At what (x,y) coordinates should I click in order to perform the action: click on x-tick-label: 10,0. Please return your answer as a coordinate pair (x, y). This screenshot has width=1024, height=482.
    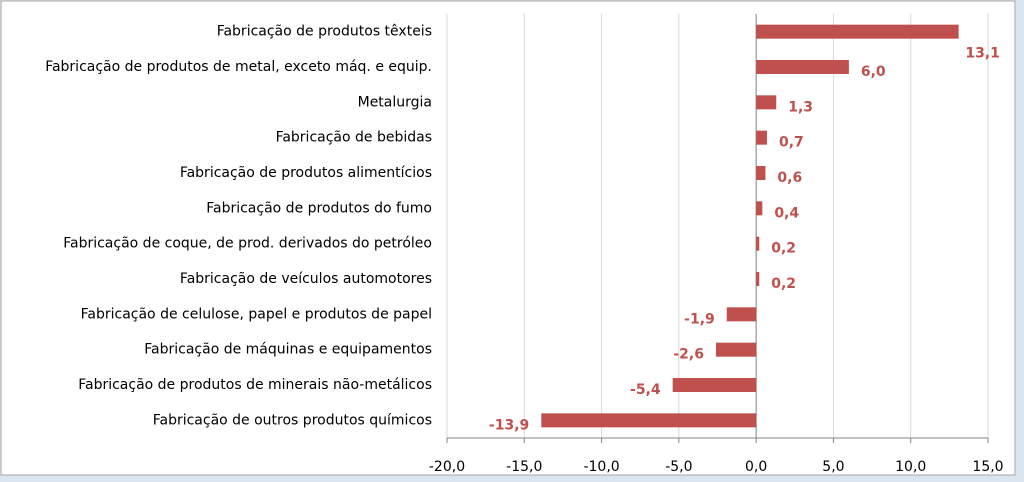
    Looking at the image, I should click on (910, 467).